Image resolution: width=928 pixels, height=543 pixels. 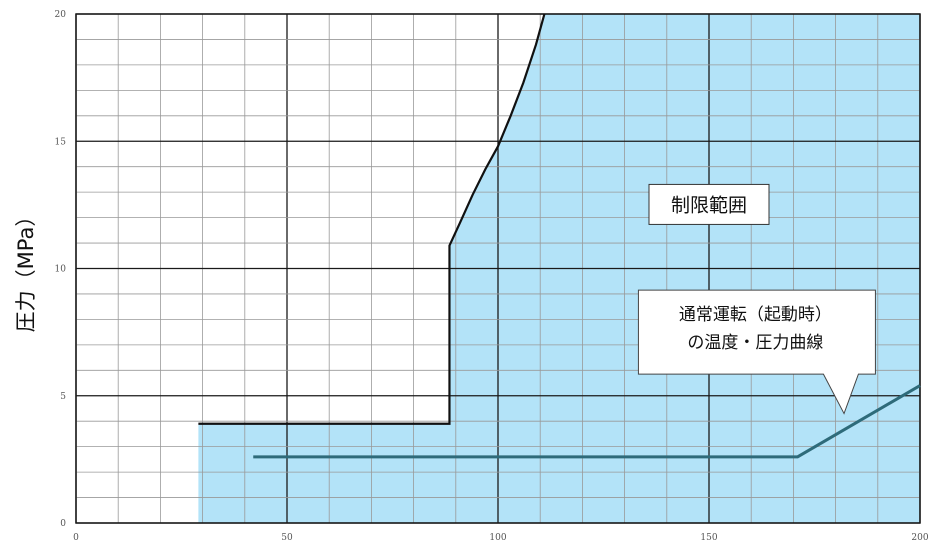 What do you see at coordinates (26, 269) in the screenshot?
I see `y-axis-label: 圧力（MPa）` at bounding box center [26, 269].